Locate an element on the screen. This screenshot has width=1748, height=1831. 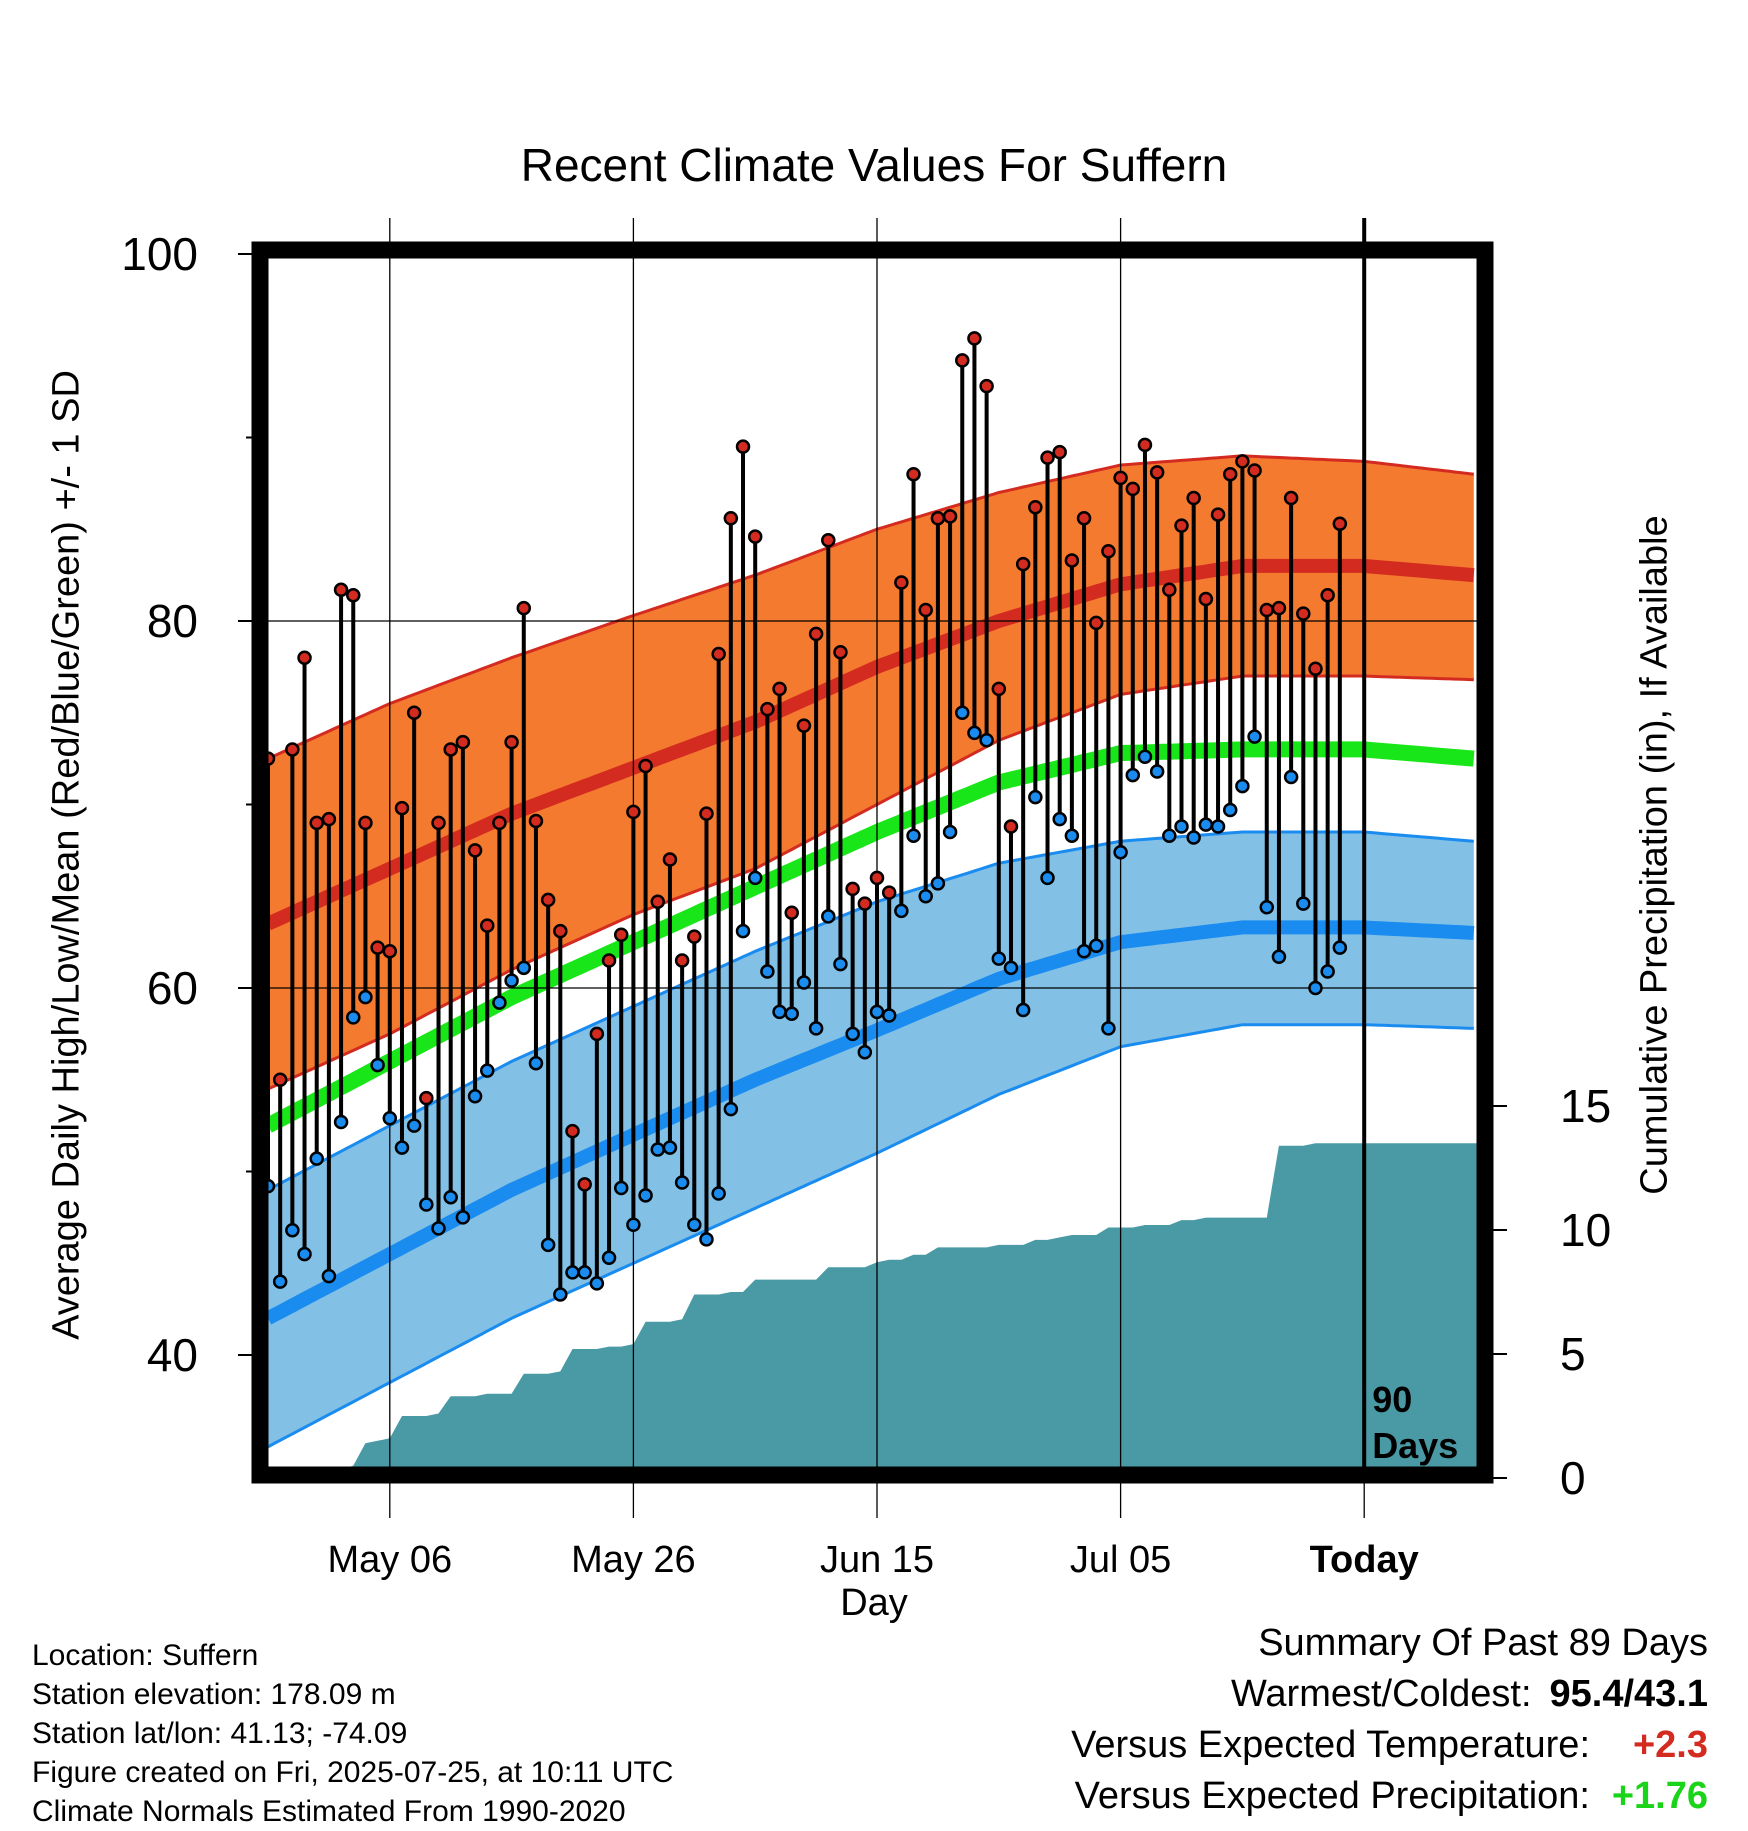
precip-value: +1.76 is located at coordinates (1659, 1796).